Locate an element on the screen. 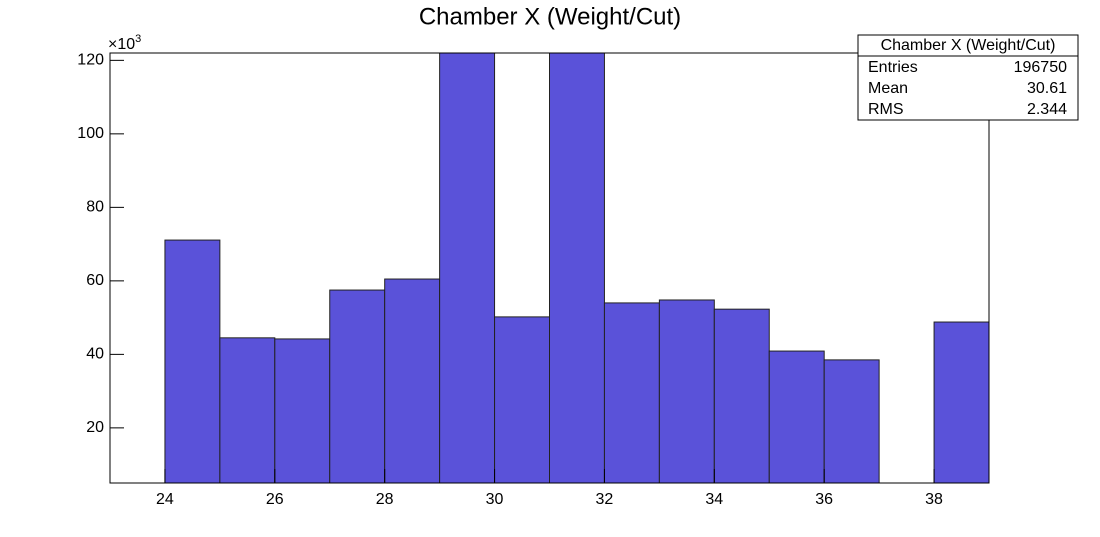  x-tick-label: 34 is located at coordinates (714, 499).